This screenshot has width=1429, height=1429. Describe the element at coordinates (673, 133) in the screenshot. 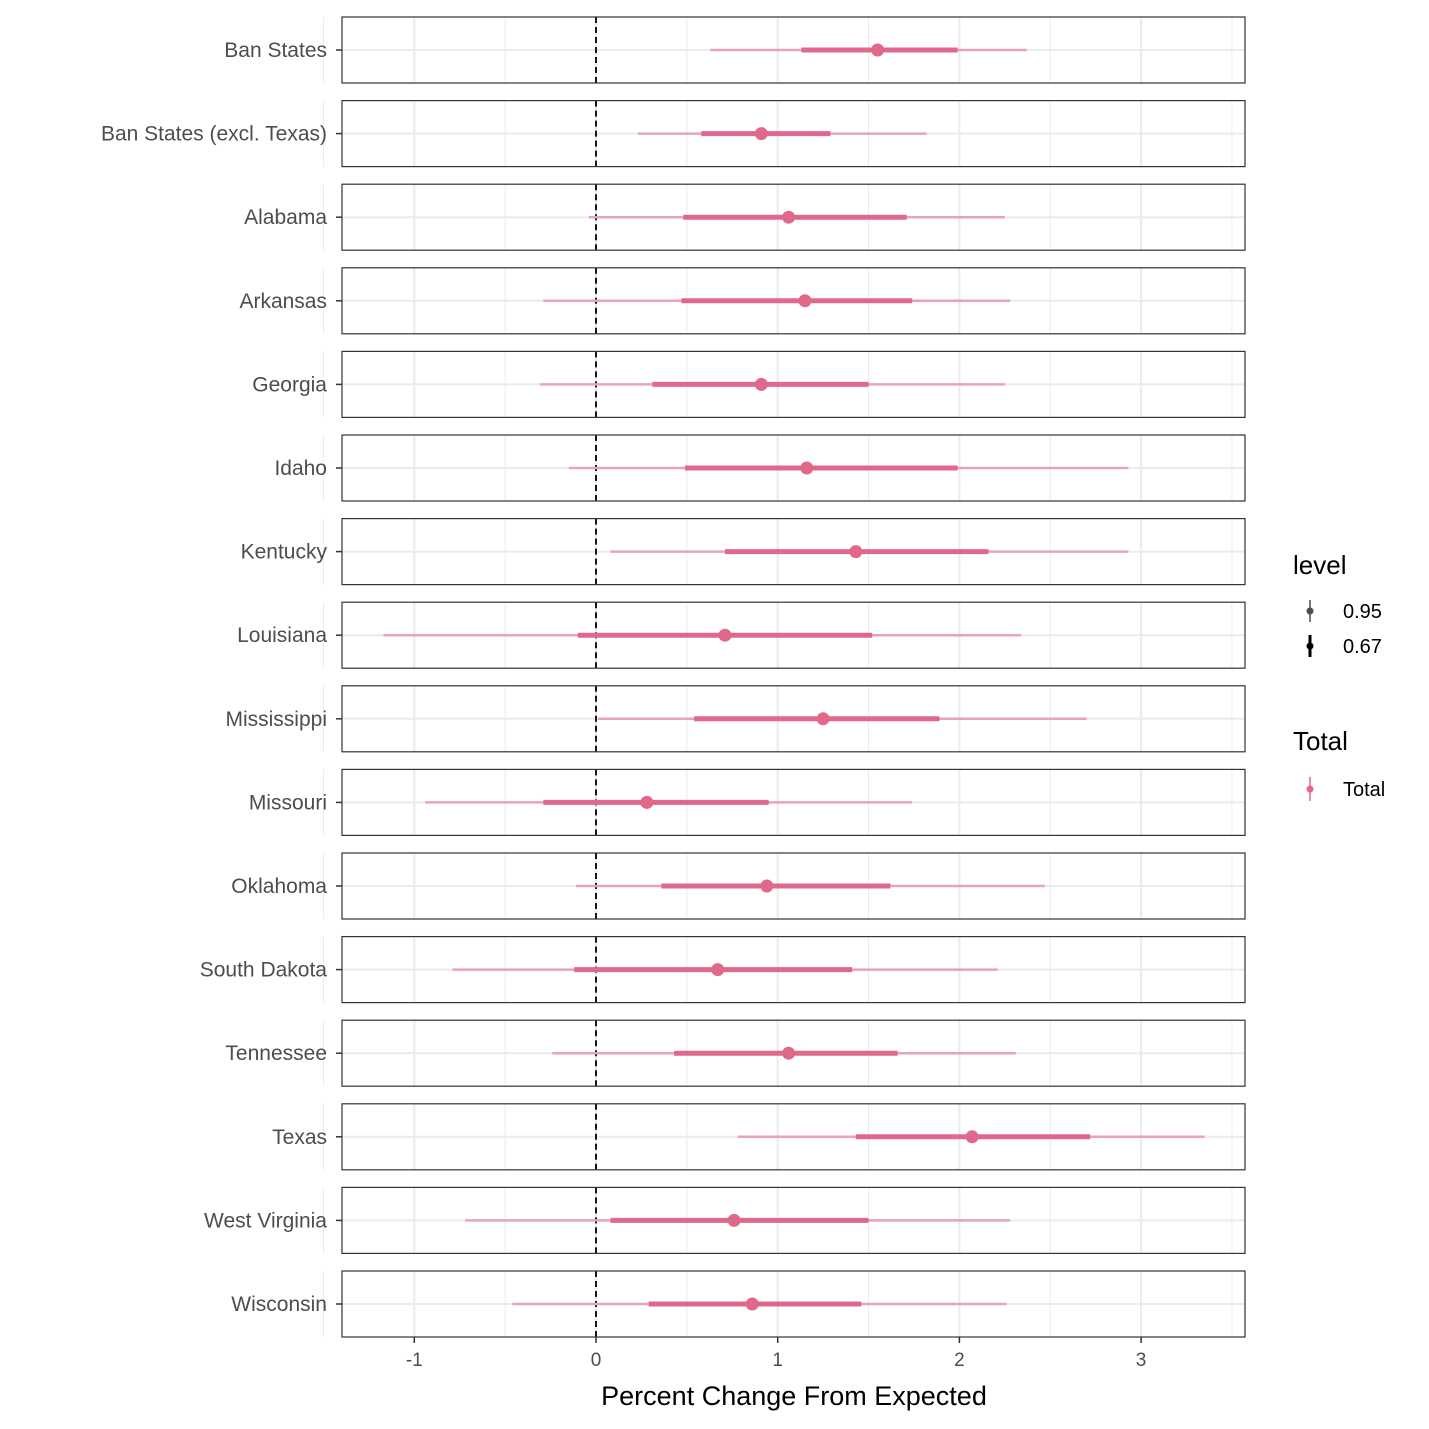

I see `panel-row: Ban States (excl. Texas)` at that location.